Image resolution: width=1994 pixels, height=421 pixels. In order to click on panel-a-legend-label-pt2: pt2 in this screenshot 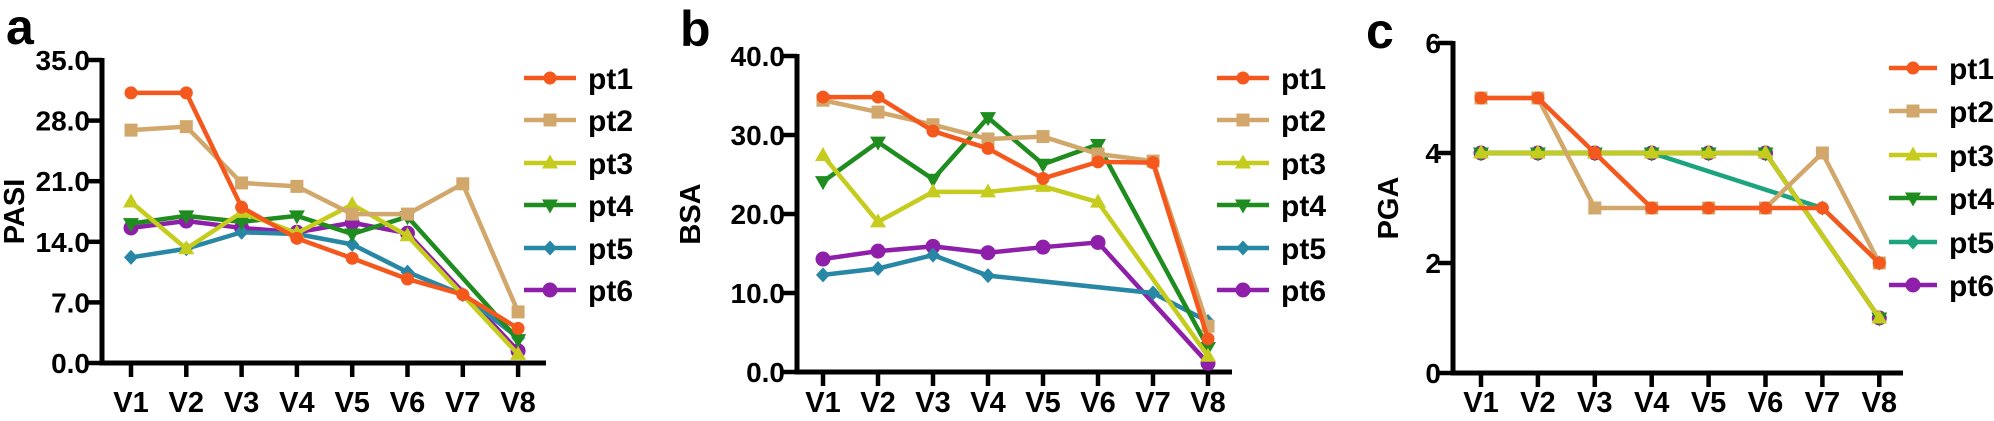, I will do `click(610, 121)`.